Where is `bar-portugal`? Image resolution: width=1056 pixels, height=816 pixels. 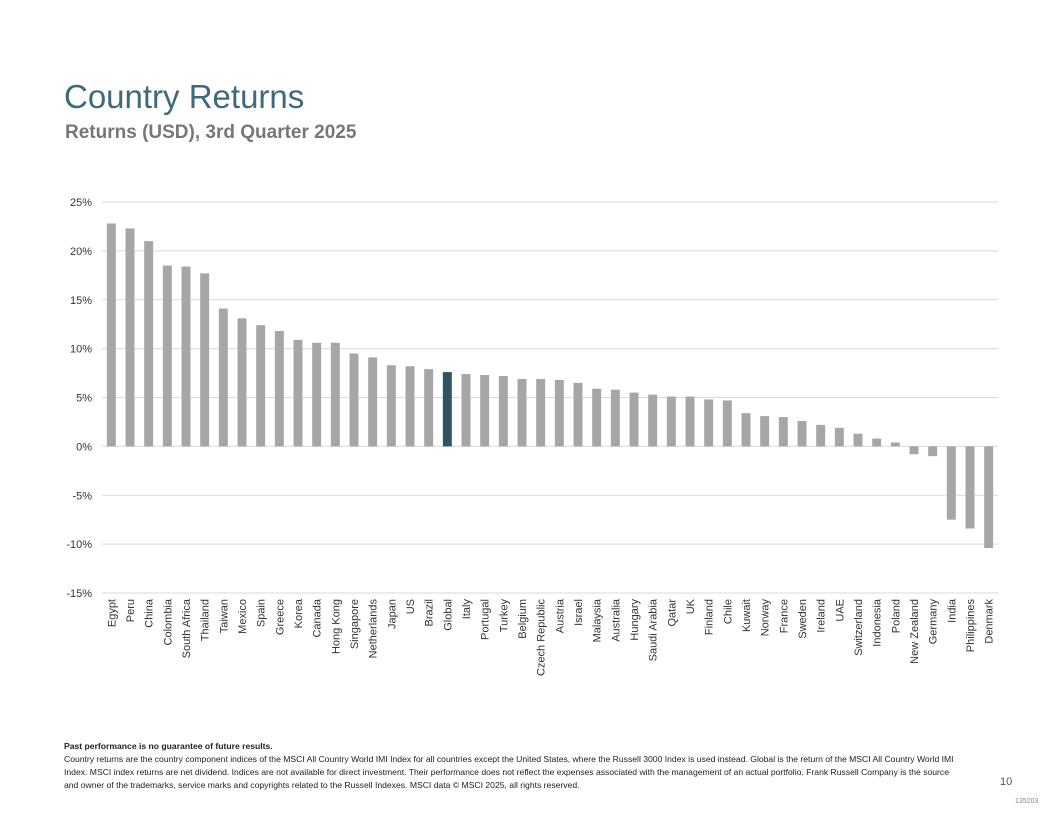 bar-portugal is located at coordinates (485, 411).